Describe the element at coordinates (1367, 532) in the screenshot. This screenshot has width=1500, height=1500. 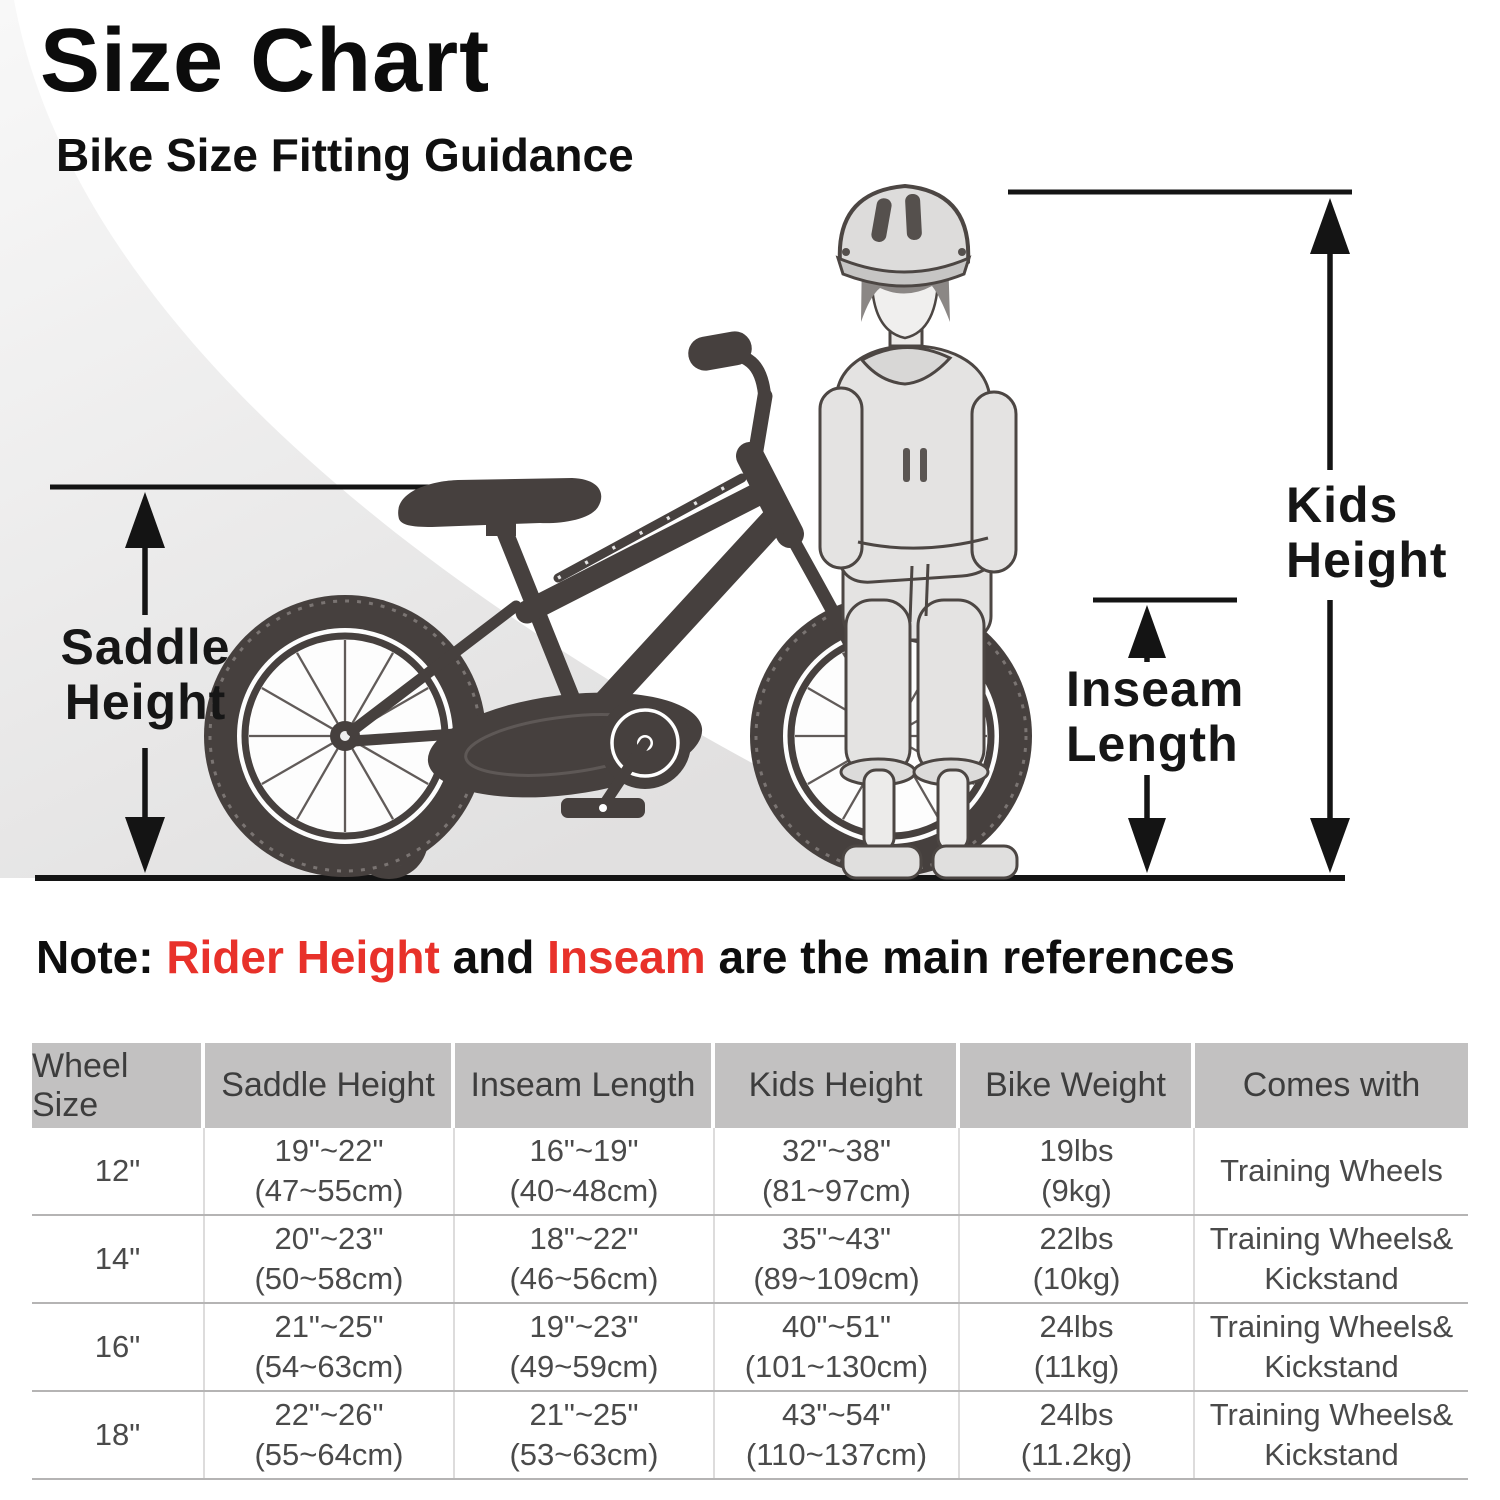
I see `kids-height-label: Kids Height` at that location.